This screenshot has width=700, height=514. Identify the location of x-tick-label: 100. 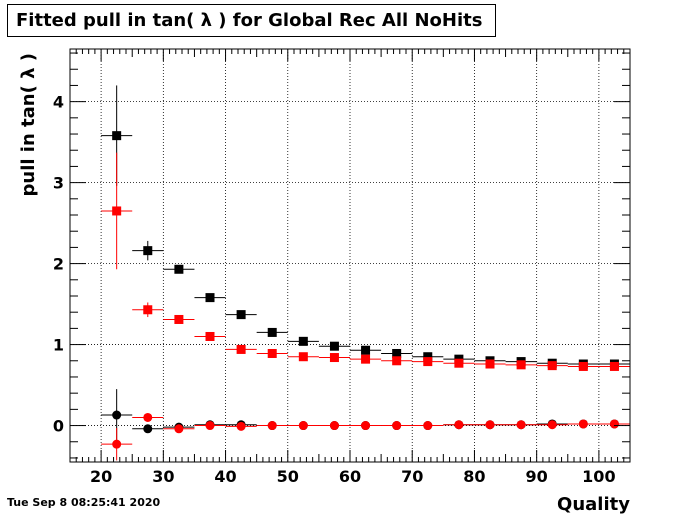
(598, 476).